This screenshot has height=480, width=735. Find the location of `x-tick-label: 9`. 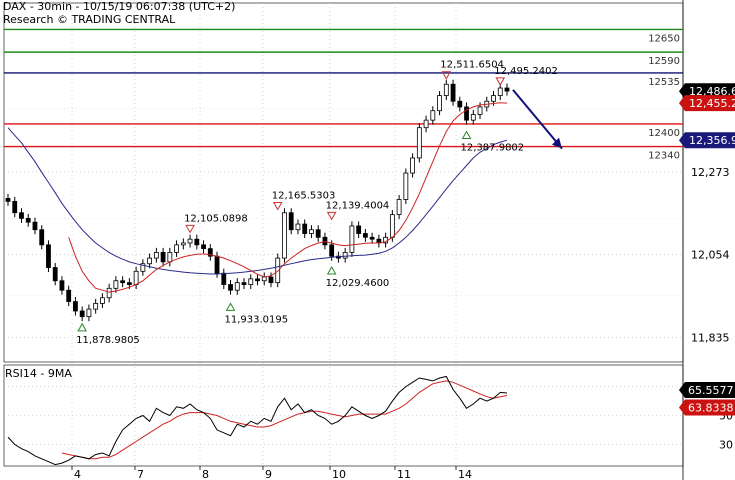

x-tick-label: 9 is located at coordinates (268, 474).